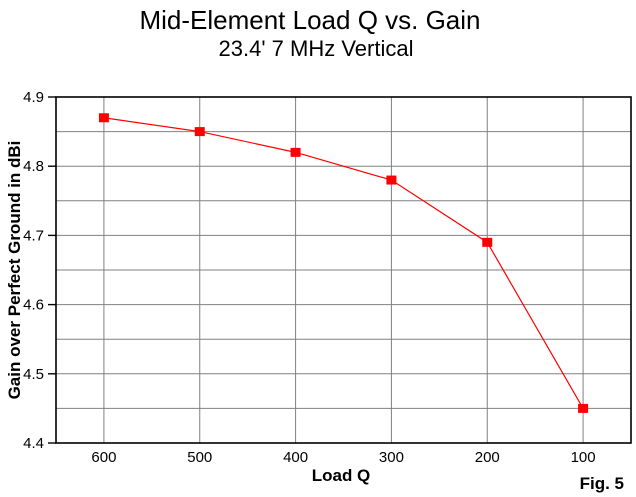  Describe the element at coordinates (103, 457) in the screenshot. I see `x-tick-label: 600` at that location.